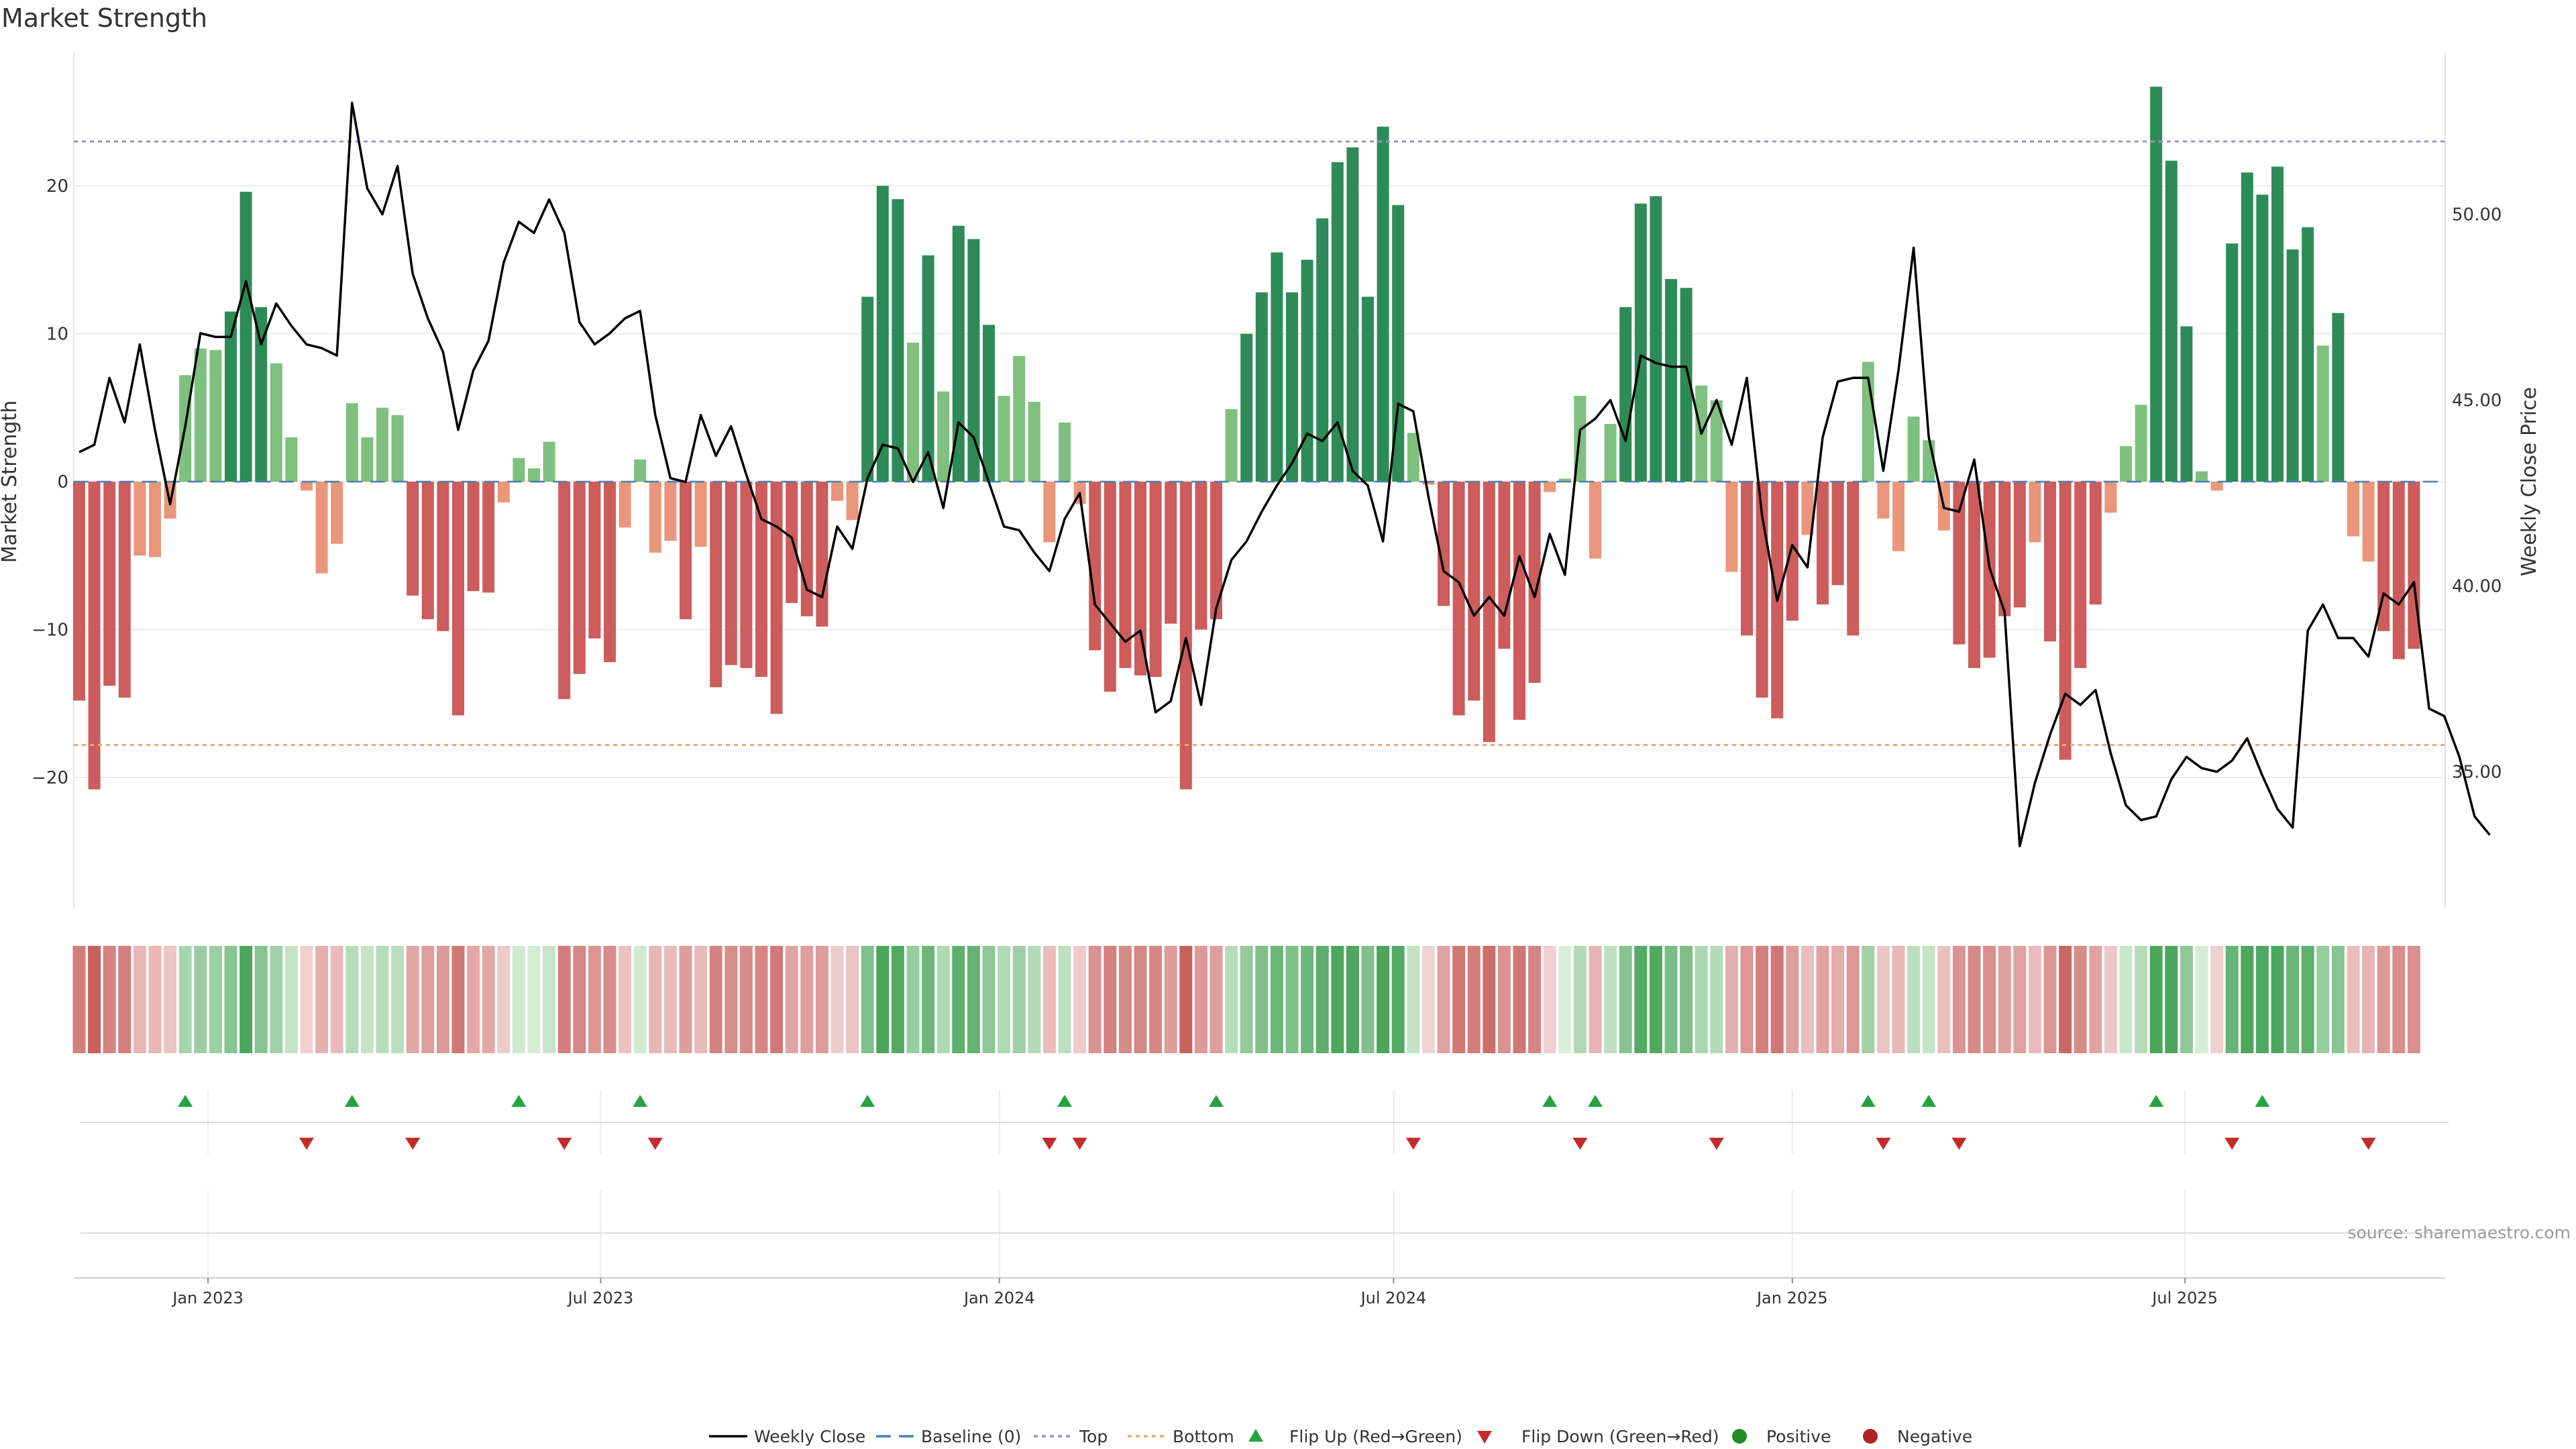 This screenshot has height=1449, width=2576. What do you see at coordinates (62, 482) in the screenshot?
I see `y-tick-label: 0` at bounding box center [62, 482].